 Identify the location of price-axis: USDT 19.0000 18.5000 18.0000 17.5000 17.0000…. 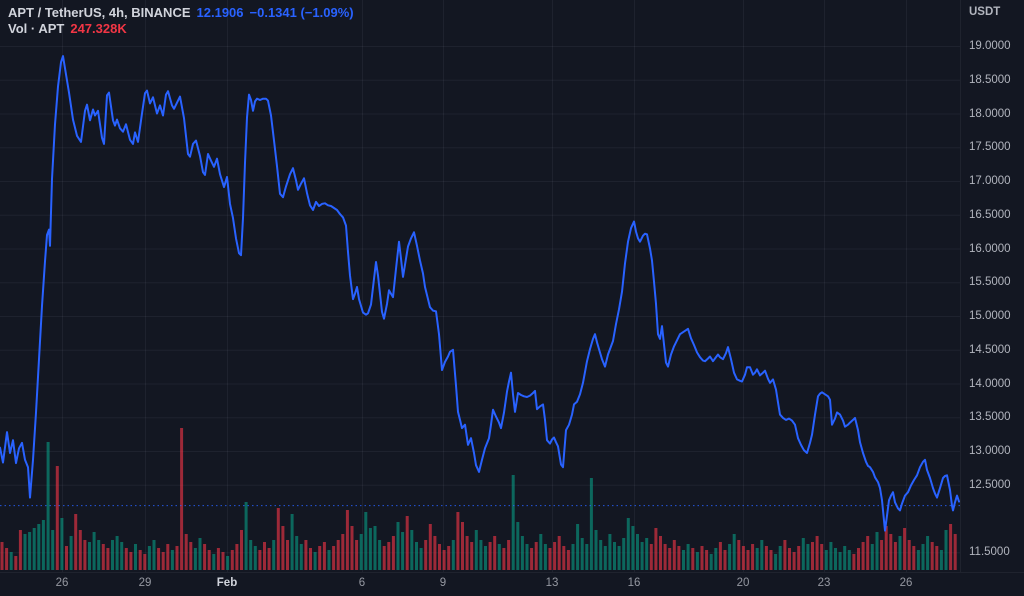
(992, 286).